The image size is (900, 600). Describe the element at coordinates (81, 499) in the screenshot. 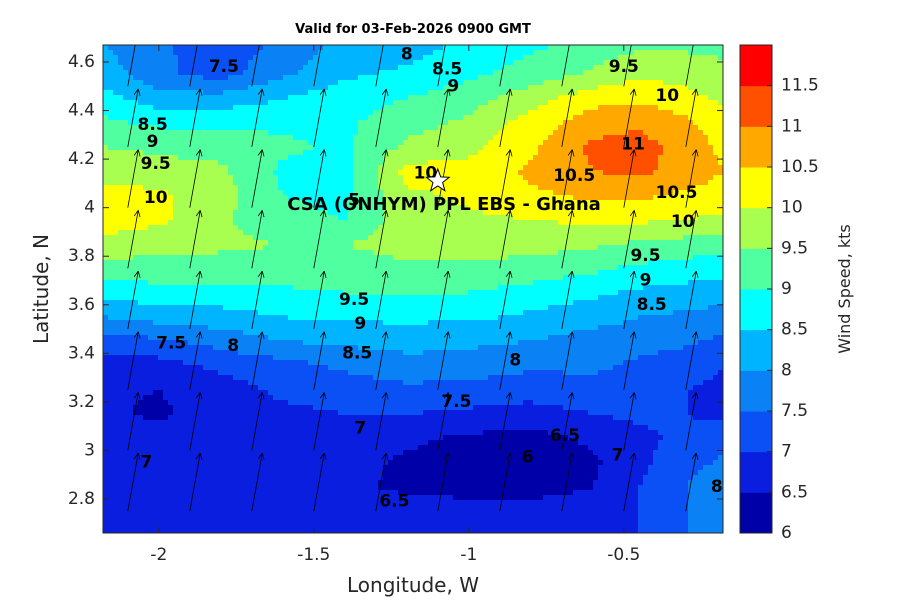

I see `y-tick-label: 2.8` at that location.